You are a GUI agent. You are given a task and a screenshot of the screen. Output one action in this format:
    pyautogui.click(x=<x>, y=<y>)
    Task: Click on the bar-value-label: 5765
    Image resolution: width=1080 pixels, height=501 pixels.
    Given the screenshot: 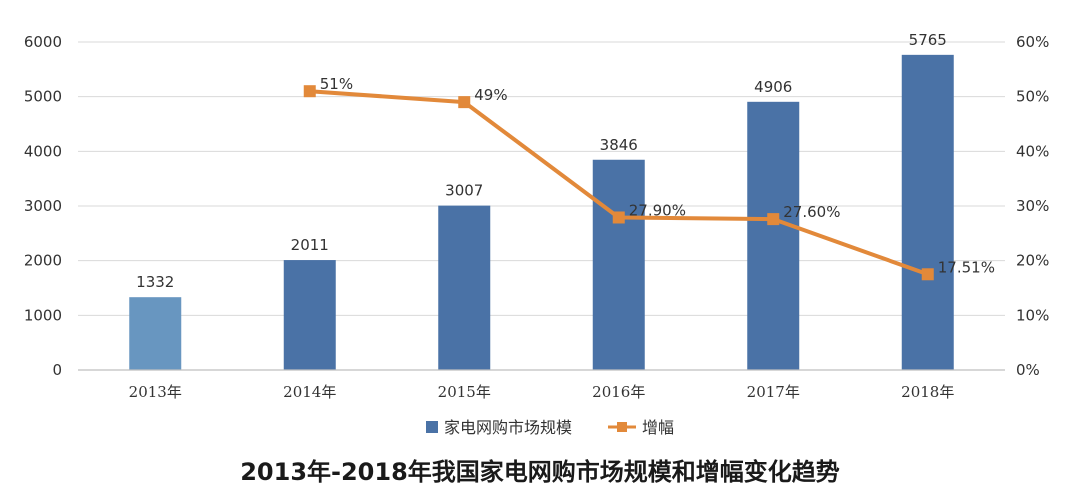 What is the action you would take?
    pyautogui.click(x=928, y=40)
    